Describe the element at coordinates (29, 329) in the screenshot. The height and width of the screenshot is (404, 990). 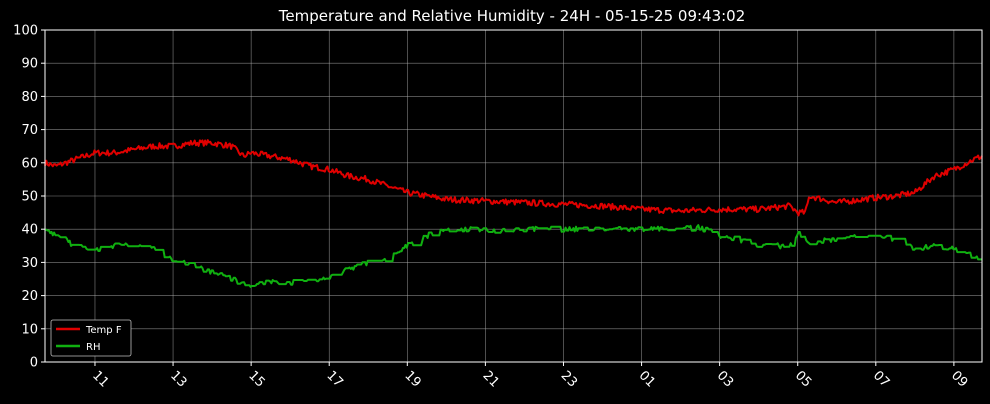
I see `y-tick-label: 10` at that location.